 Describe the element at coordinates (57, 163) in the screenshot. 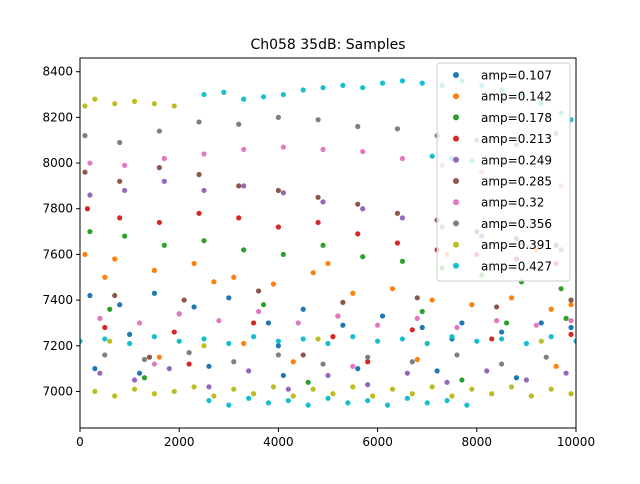

I see `y-tick-label: 8000` at that location.